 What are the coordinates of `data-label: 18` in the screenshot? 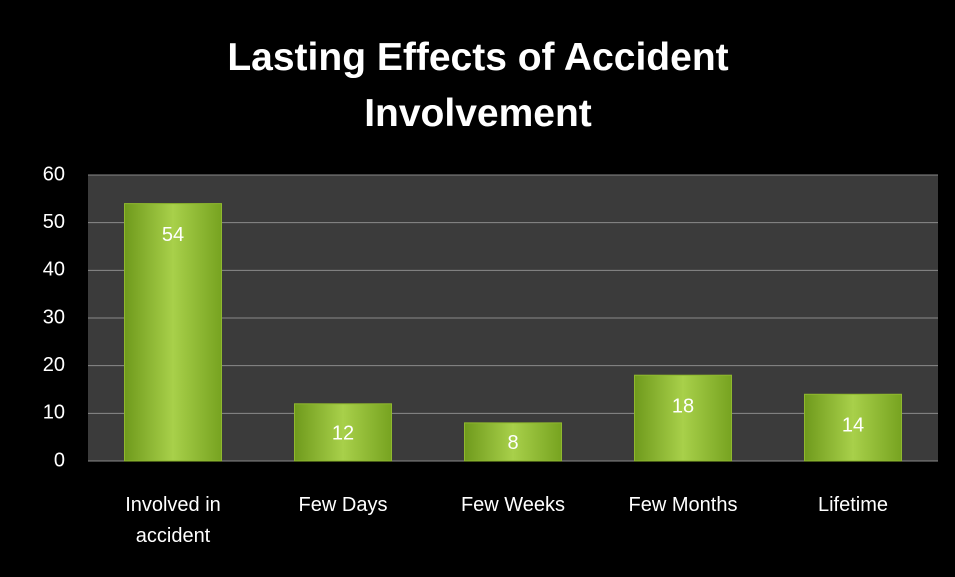 It's located at (683, 406).